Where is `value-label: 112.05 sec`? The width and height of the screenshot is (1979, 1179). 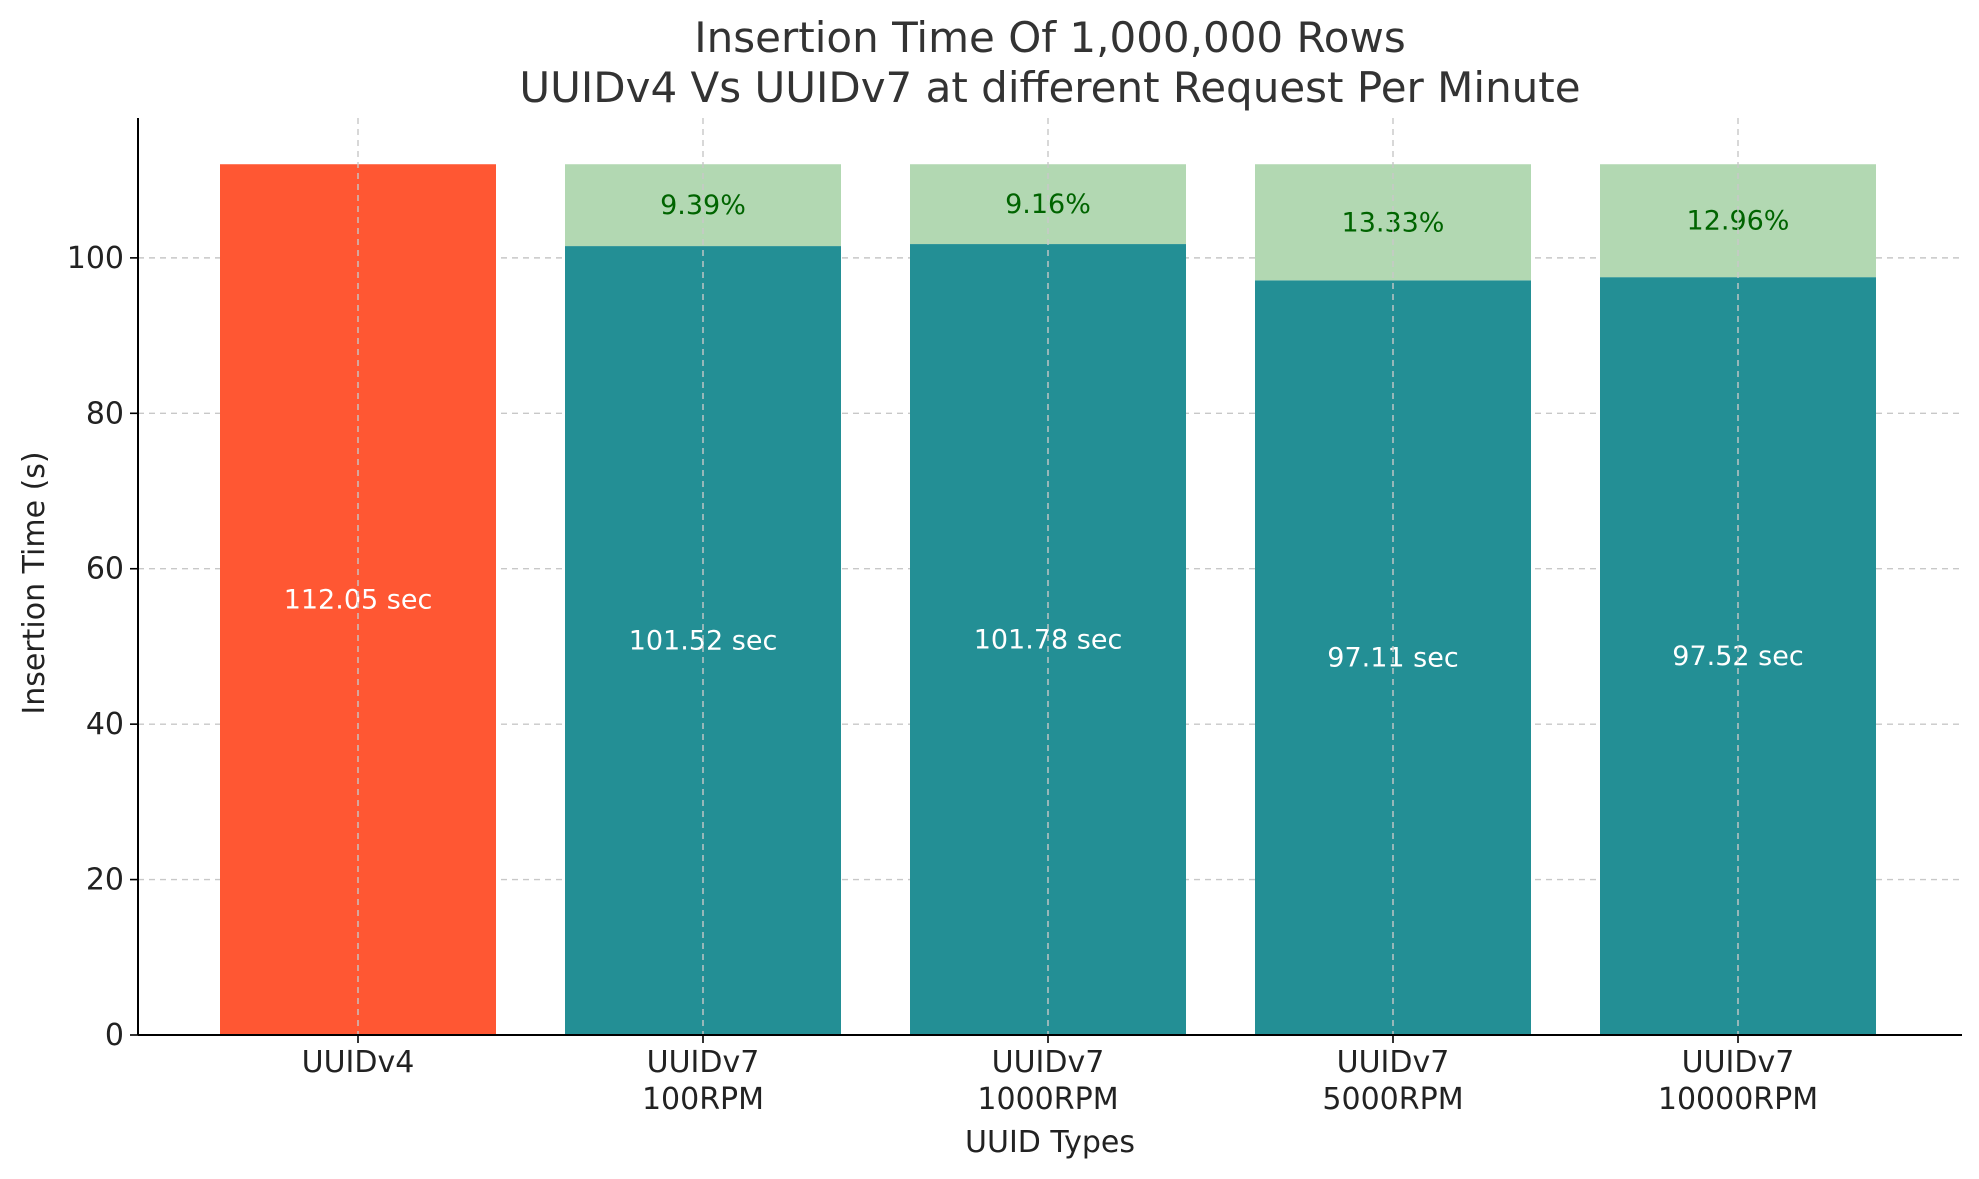 value-label: 112.05 sec is located at coordinates (358, 600).